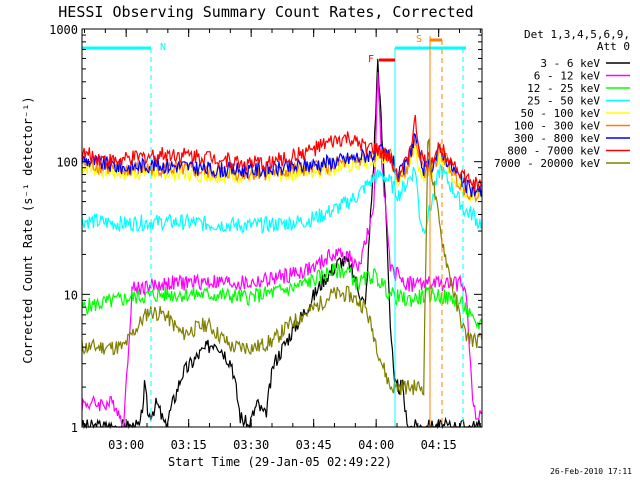 This screenshot has height=484, width=640. Describe the element at coordinates (547, 163) in the screenshot. I see `legend-entry-label: 7000 - 20000 keV` at that location.